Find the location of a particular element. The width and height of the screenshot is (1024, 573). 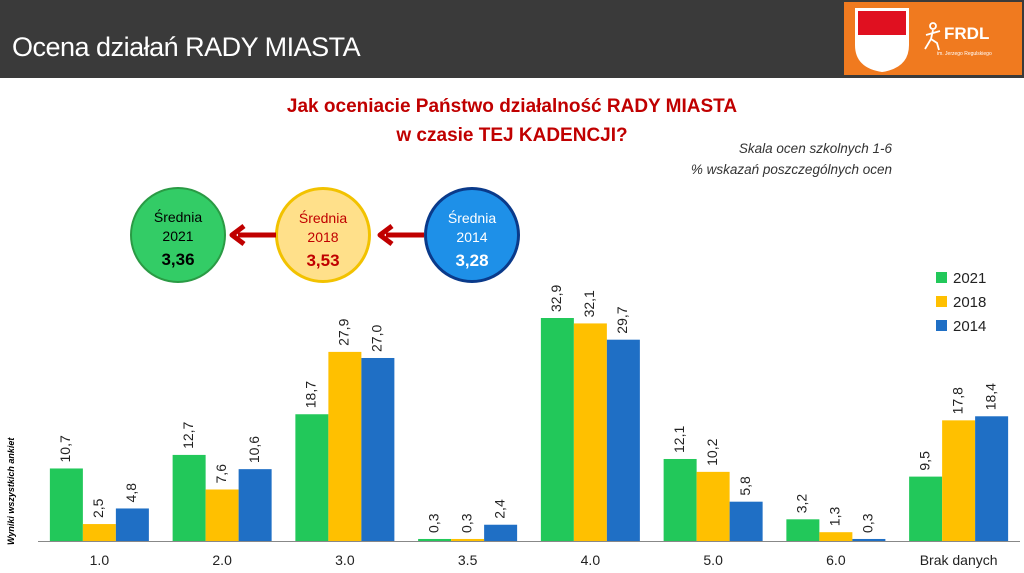

average-2014-circle: Średnia 2014 3,28 is located at coordinates (472, 235).